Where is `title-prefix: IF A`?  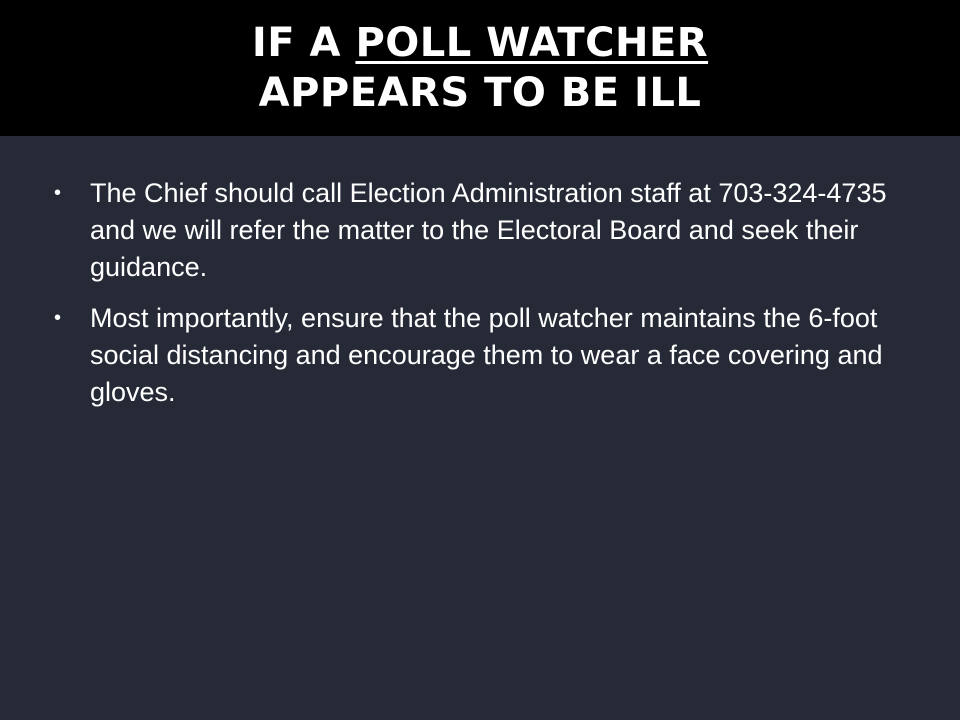 title-prefix: IF A is located at coordinates (303, 43).